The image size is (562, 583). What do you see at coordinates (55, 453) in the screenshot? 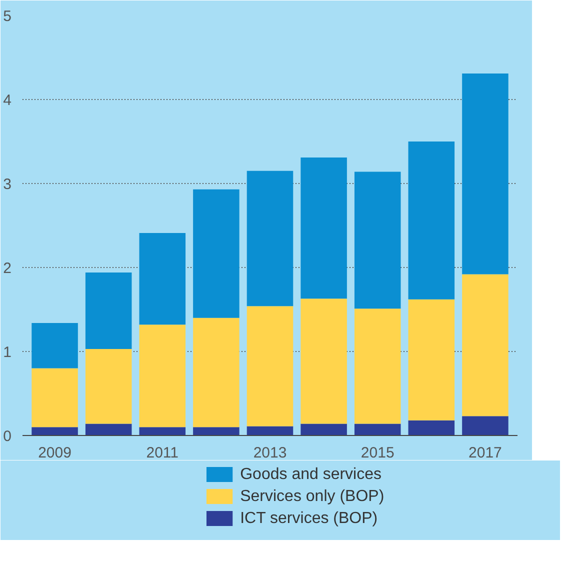
I see `x-tick-label: 2009` at bounding box center [55, 453].